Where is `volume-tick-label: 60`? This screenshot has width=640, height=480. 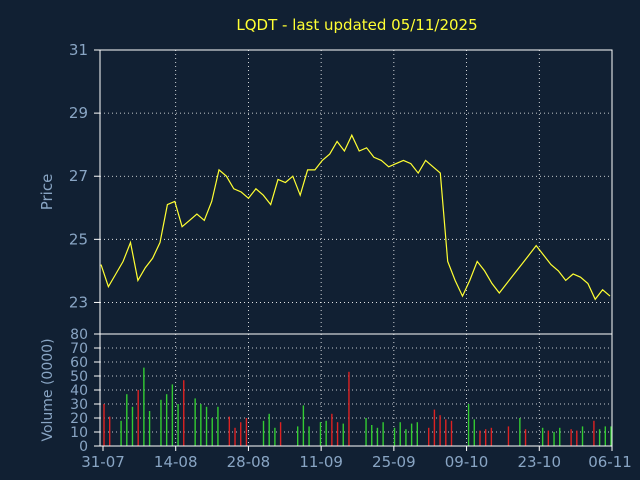 volume-tick-label: 60 is located at coordinates (79, 363).